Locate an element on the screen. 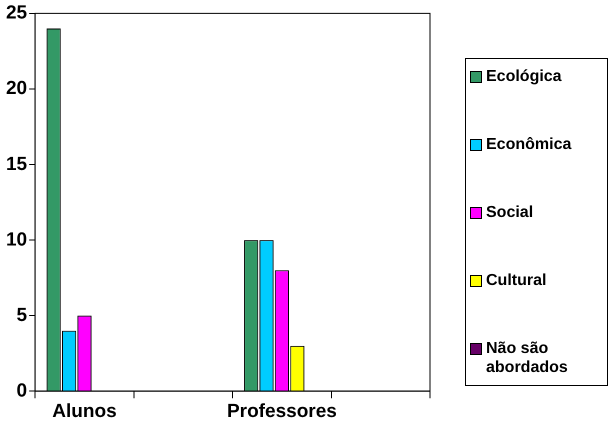  x-tick-label: Professores is located at coordinates (282, 411).